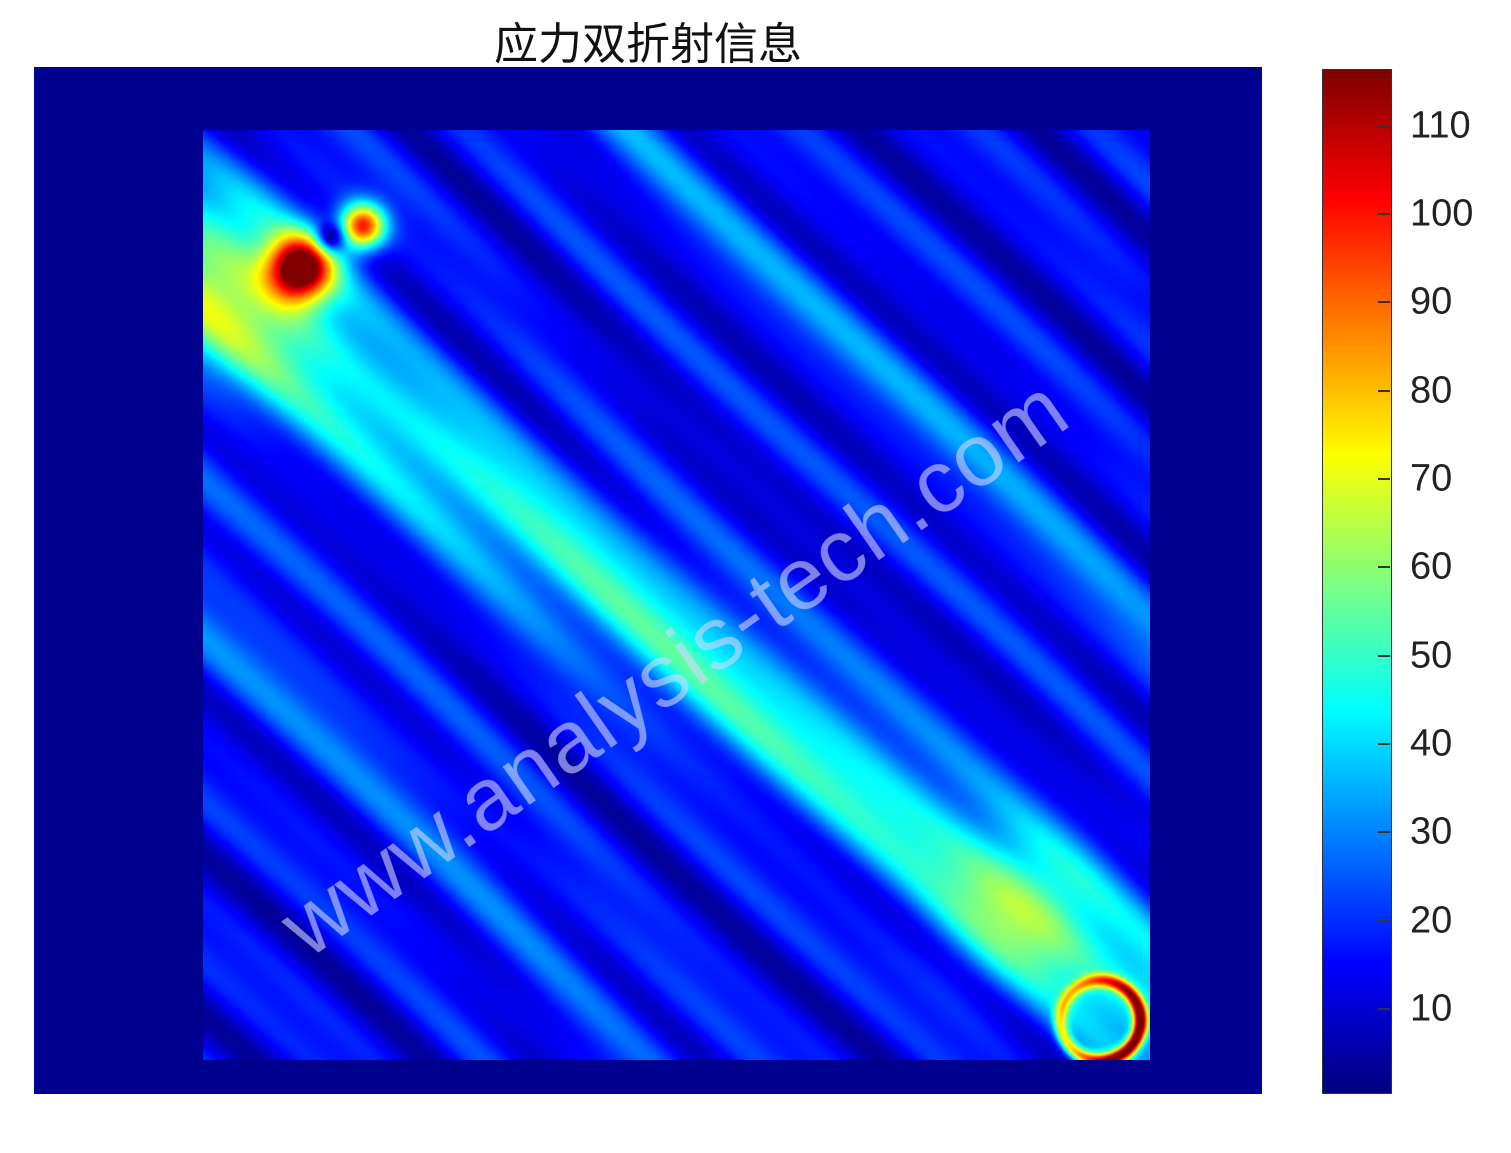 This screenshot has width=1511, height=1153. I want to click on colorbar-tick-label: 40, so click(1431, 743).